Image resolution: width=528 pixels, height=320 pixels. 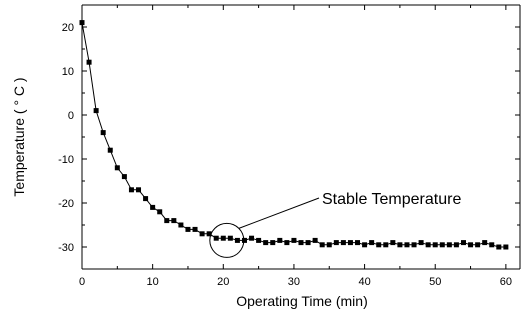 What do you see at coordinates (68, 28) in the screenshot?
I see `y-tick-label: 20` at bounding box center [68, 28].